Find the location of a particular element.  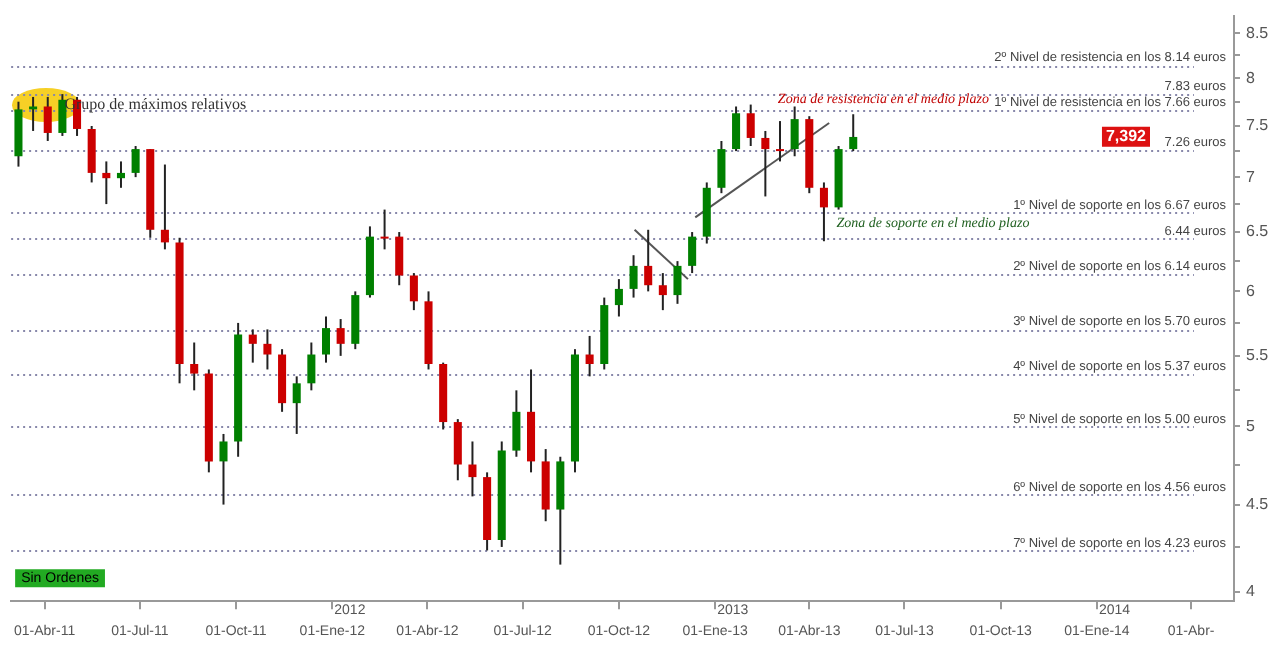

annotation: 7,392 is located at coordinates (1126, 136).